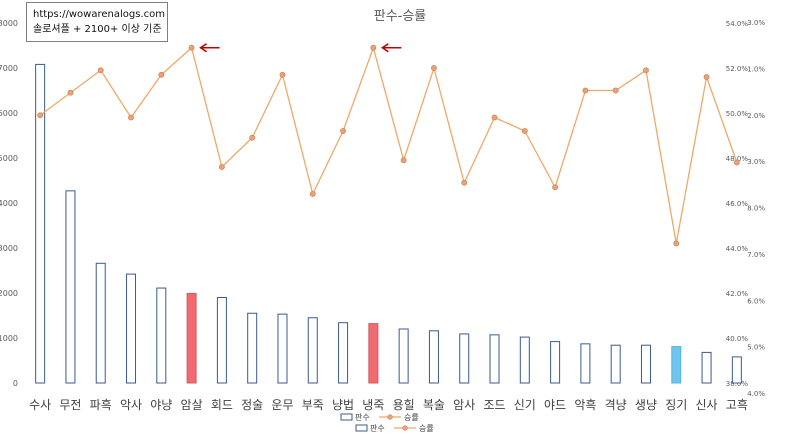 Image resolution: width=800 pixels, height=448 pixels. What do you see at coordinates (9, 23) in the screenshot?
I see `left-tick-label: 8000` at bounding box center [9, 23].